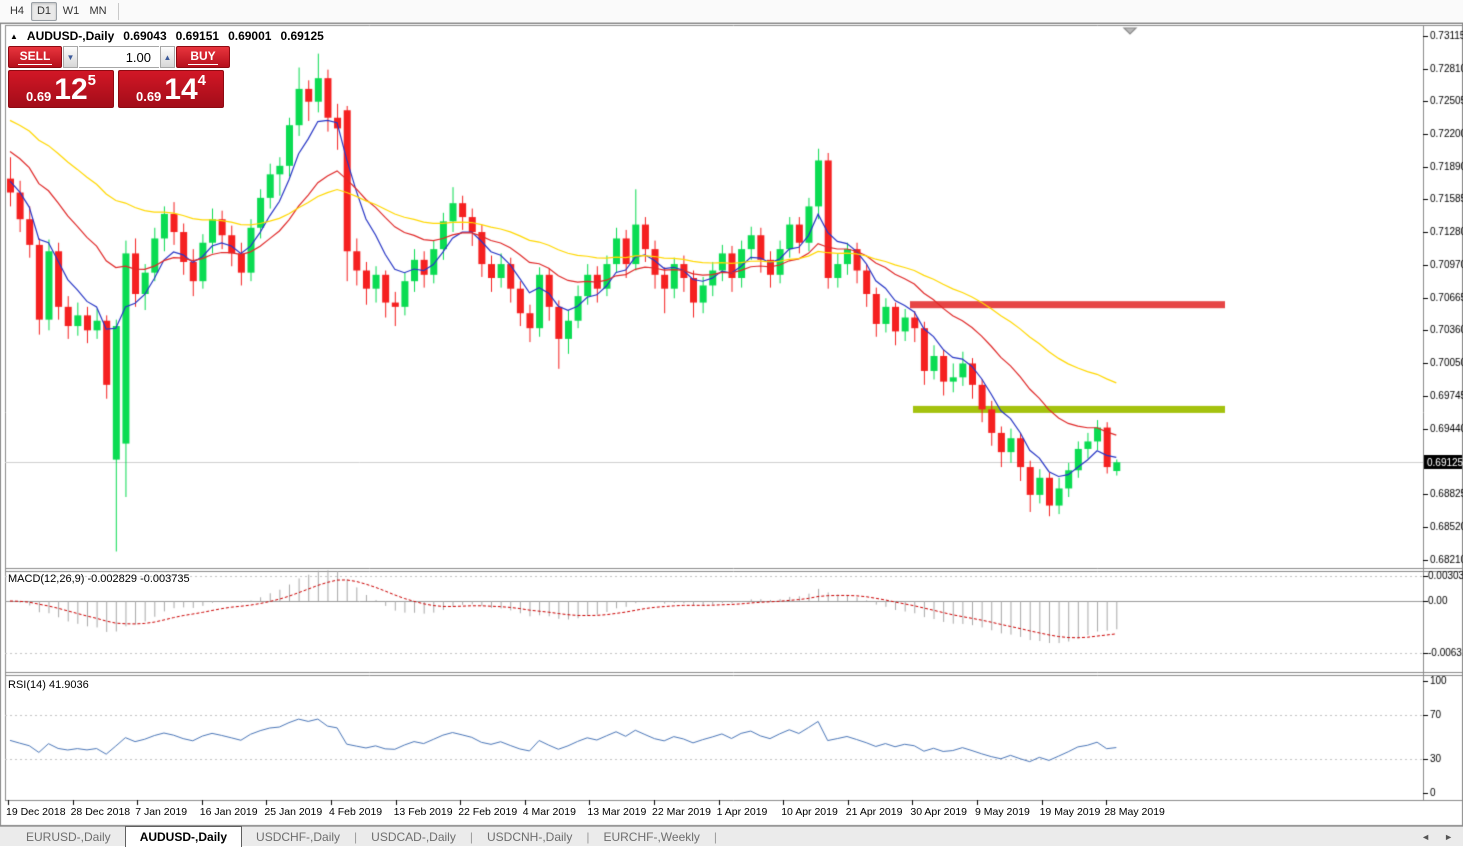 The height and width of the screenshot is (847, 1463). I want to click on ask-price-big: 14, so click(181, 89).